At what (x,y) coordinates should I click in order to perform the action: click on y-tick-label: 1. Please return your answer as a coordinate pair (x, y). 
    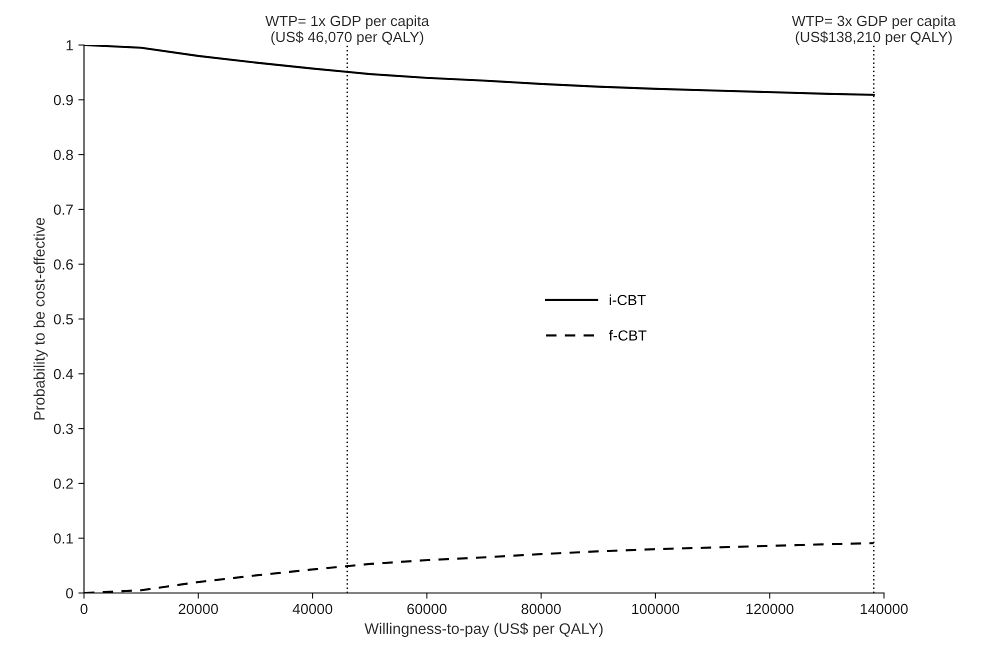
    Looking at the image, I should click on (69, 45).